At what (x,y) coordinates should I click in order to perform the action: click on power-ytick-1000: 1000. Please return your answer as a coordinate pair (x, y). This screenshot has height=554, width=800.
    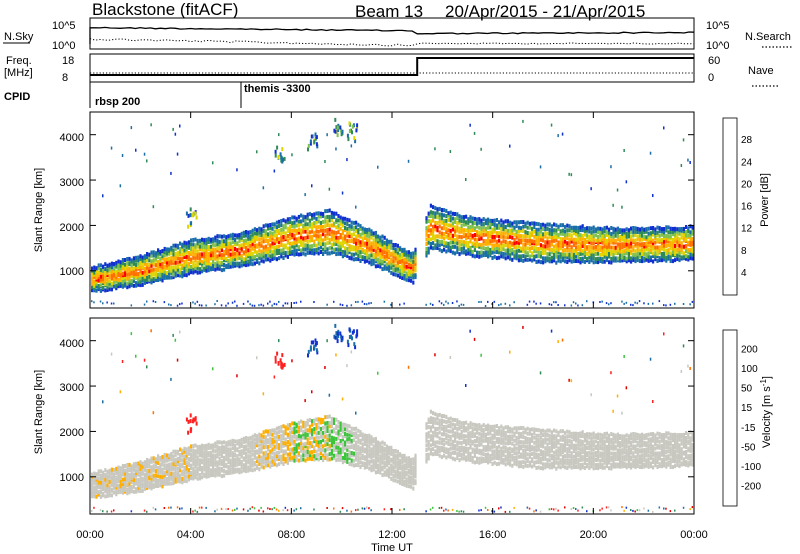
    Looking at the image, I should click on (72, 272).